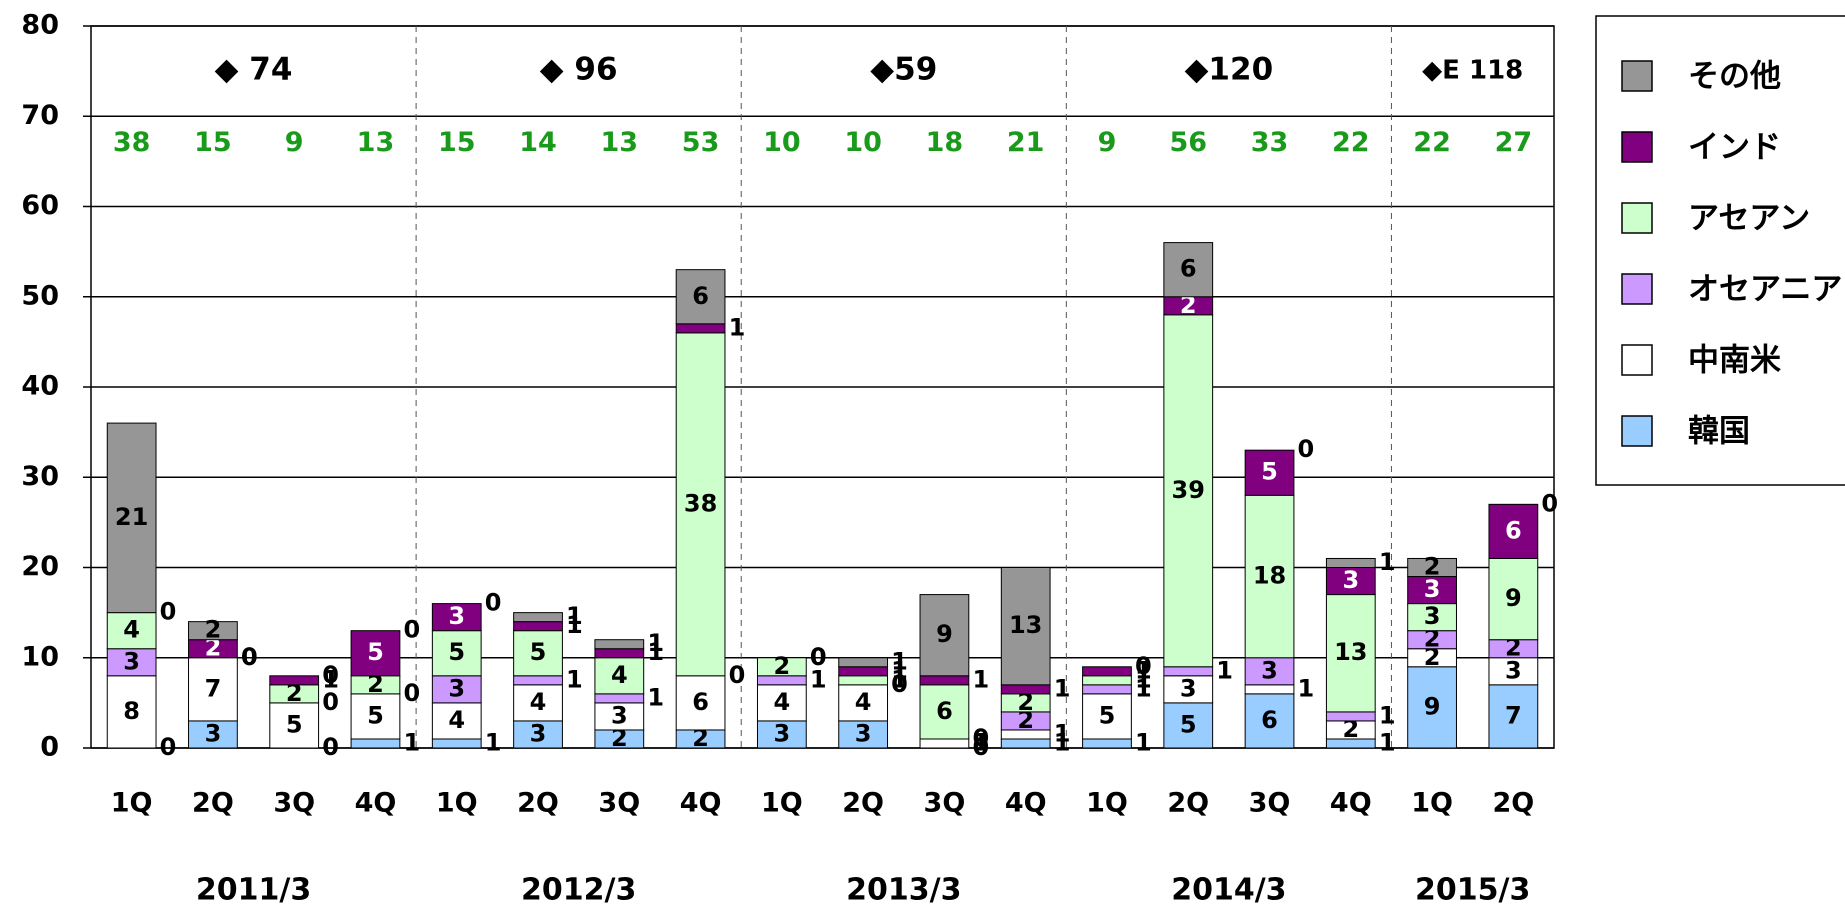 The width and height of the screenshot is (1845, 910). I want to click on year-annotation: ◆E 118, so click(1472, 71).